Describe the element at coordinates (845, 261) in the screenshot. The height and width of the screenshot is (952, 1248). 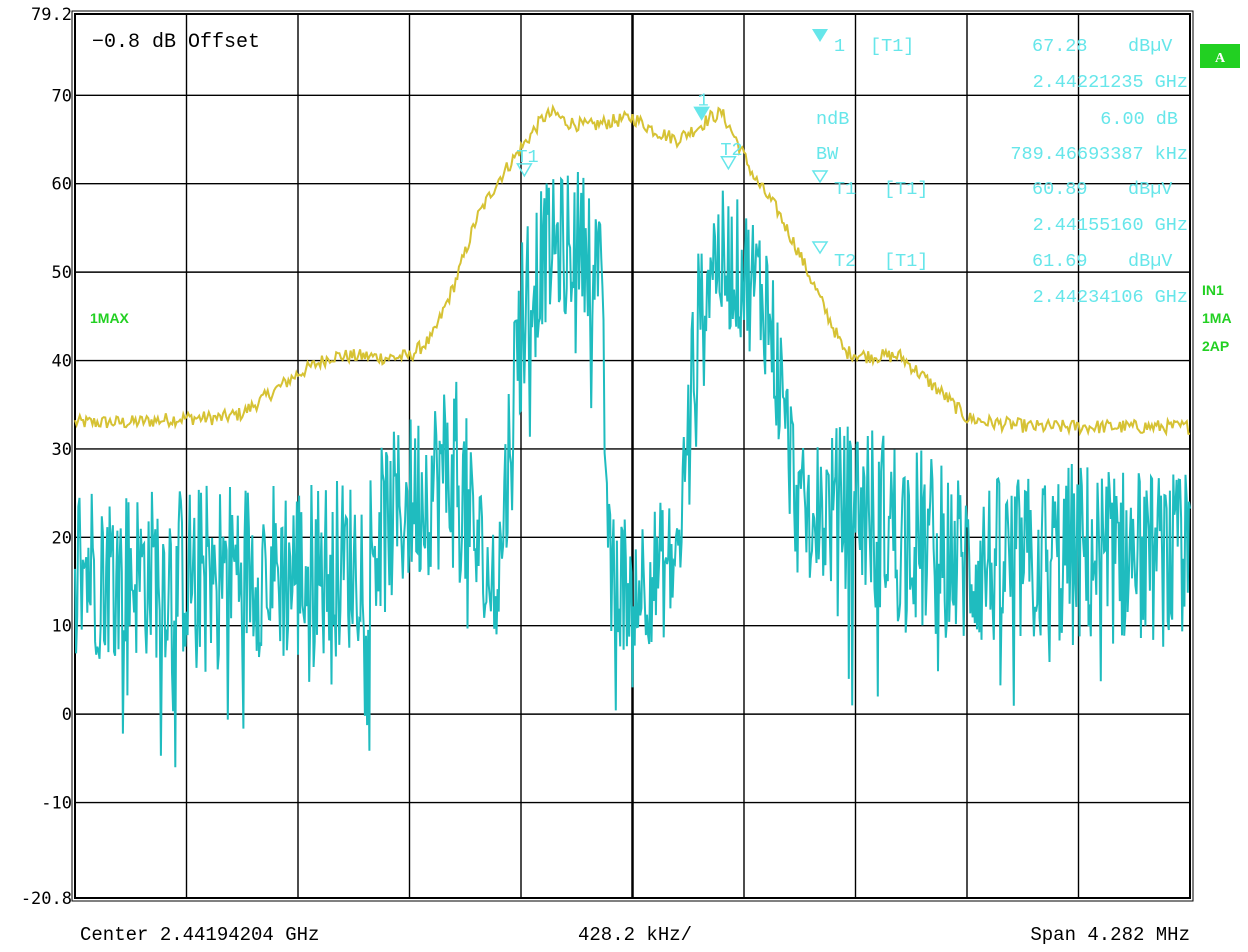
I see `marker-t2-label: T2` at that location.